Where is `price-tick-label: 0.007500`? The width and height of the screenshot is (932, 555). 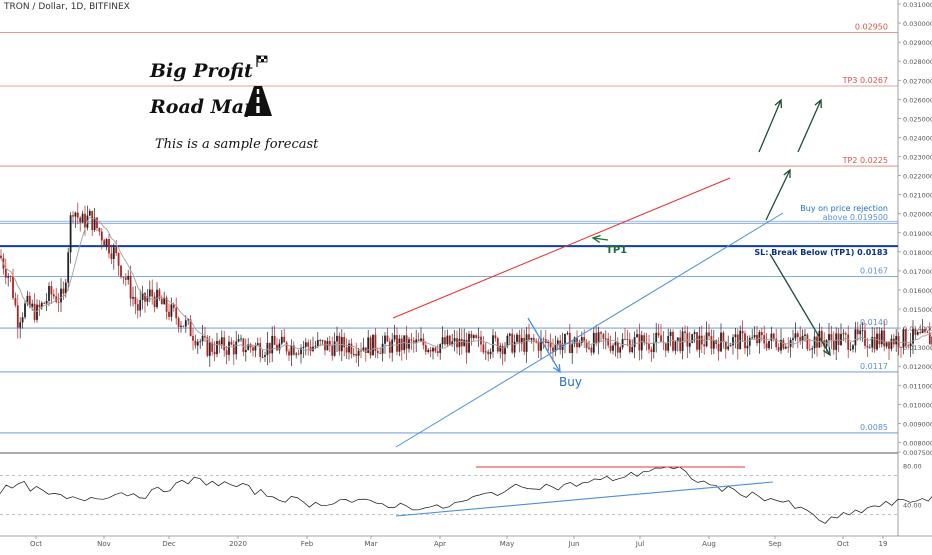
price-tick-label: 0.007500 is located at coordinates (917, 453).